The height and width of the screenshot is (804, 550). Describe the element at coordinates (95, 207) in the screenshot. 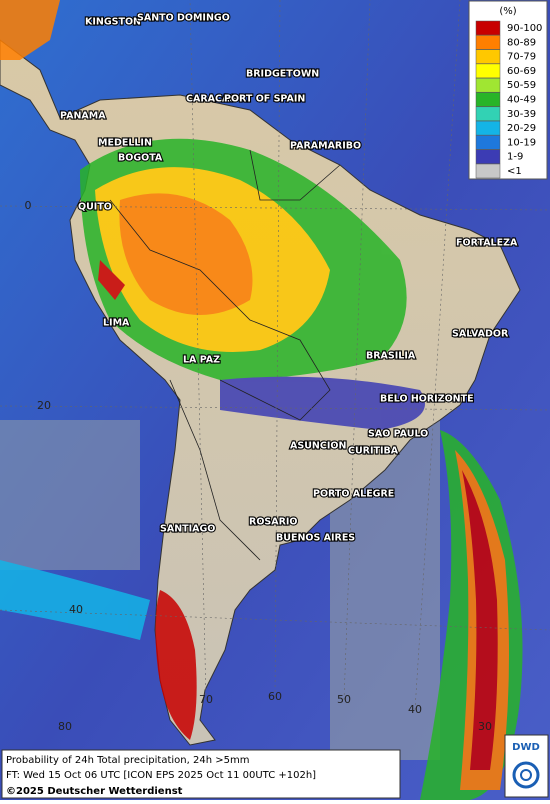

I see `city-label: QUITO` at that location.